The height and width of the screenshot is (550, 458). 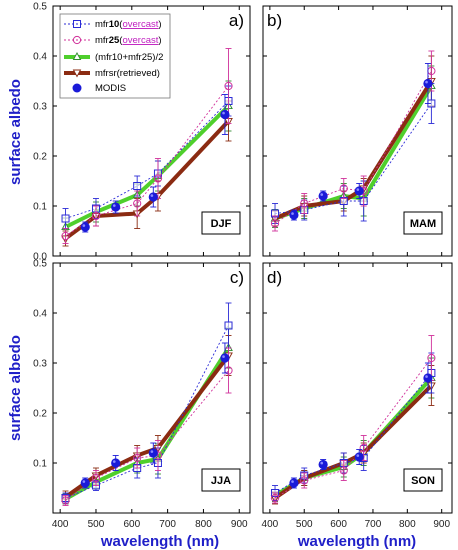 What do you see at coordinates (167, 524) in the screenshot?
I see `x-tick-label: 700` at bounding box center [167, 524].